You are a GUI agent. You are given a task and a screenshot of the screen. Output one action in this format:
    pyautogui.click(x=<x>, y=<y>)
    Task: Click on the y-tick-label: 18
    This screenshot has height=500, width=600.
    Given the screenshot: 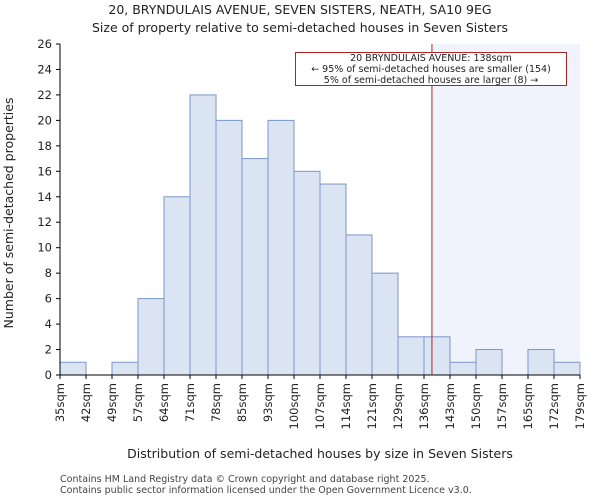 What is the action you would take?
    pyautogui.click(x=44, y=146)
    